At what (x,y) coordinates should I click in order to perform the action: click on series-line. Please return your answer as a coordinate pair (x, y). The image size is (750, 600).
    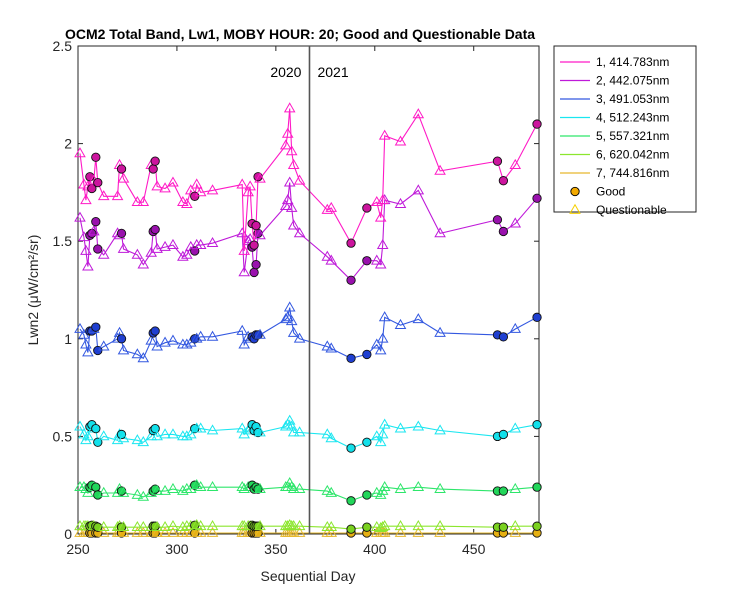
    Looking at the image, I should click on (308, 434).